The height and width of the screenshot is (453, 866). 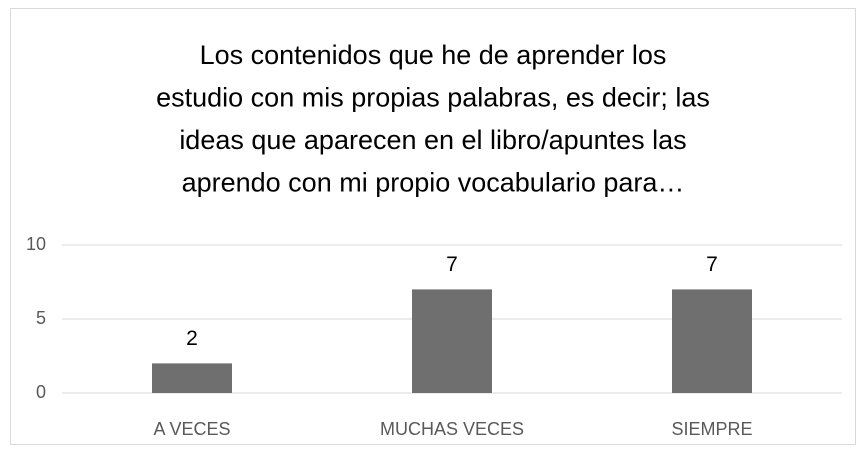 I want to click on y-tick-label: 0, so click(x=41, y=392).